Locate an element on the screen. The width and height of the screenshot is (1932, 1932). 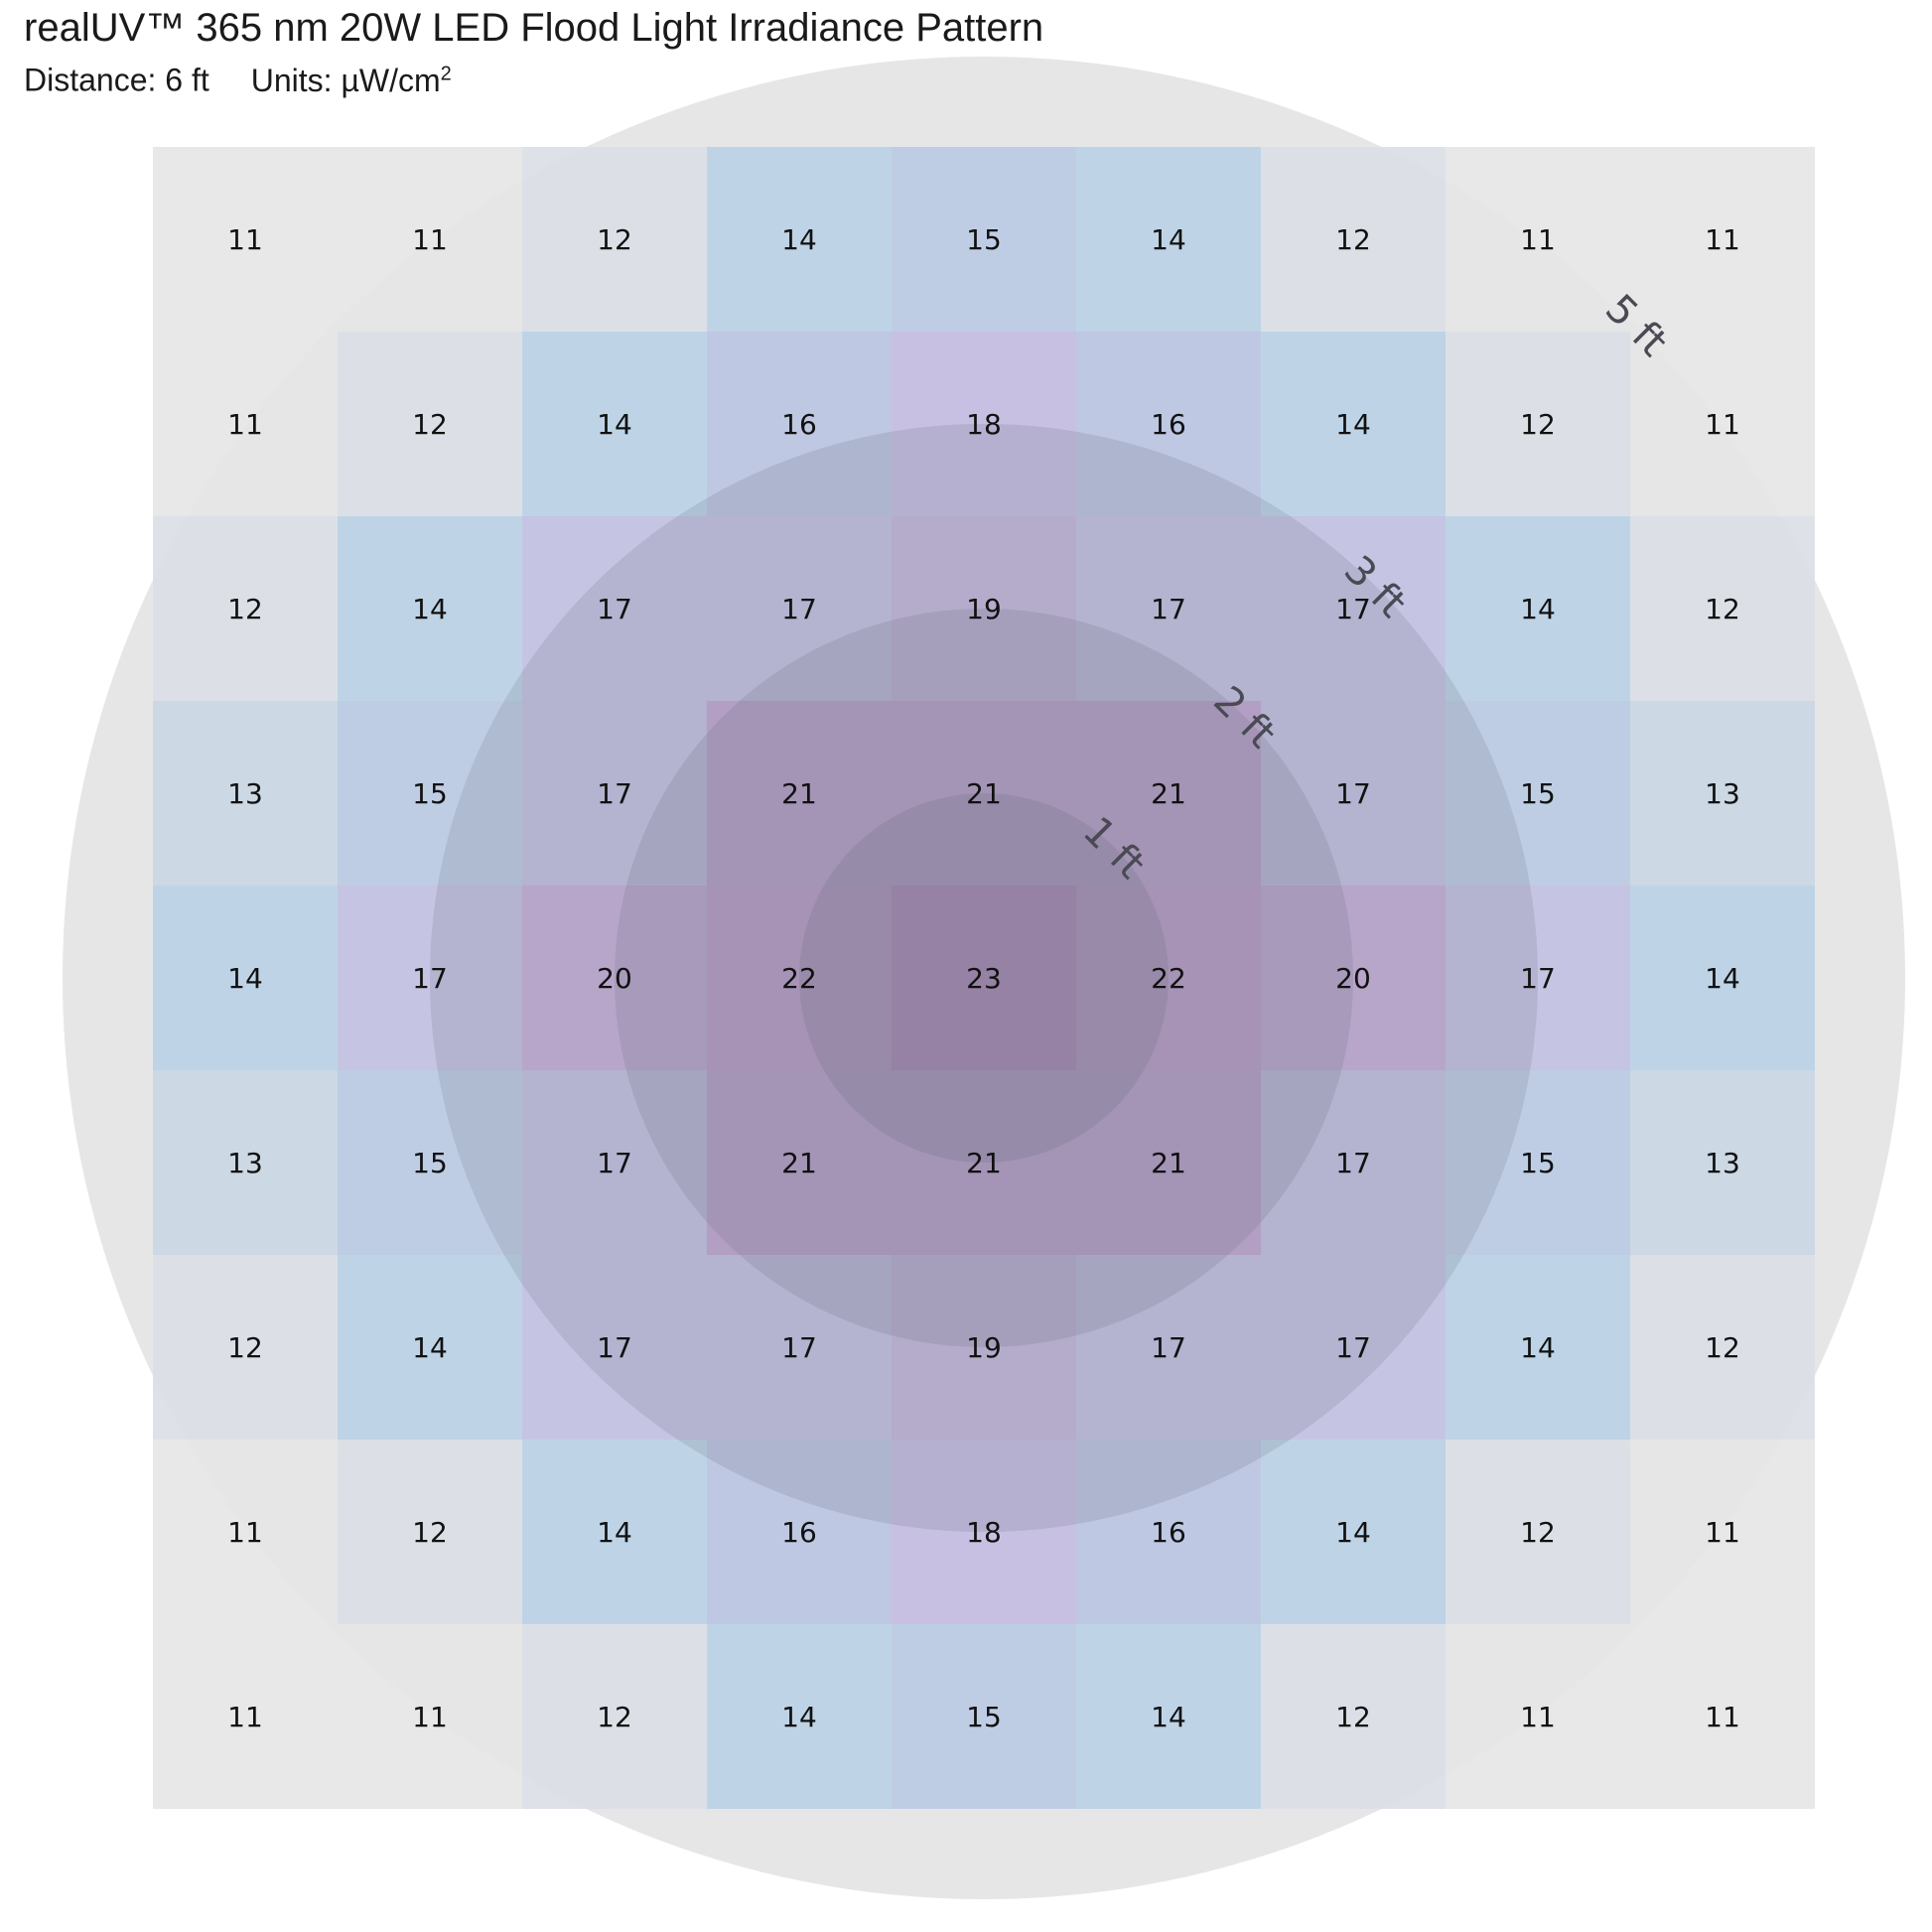
cell-value-label: 18 is located at coordinates (984, 425).